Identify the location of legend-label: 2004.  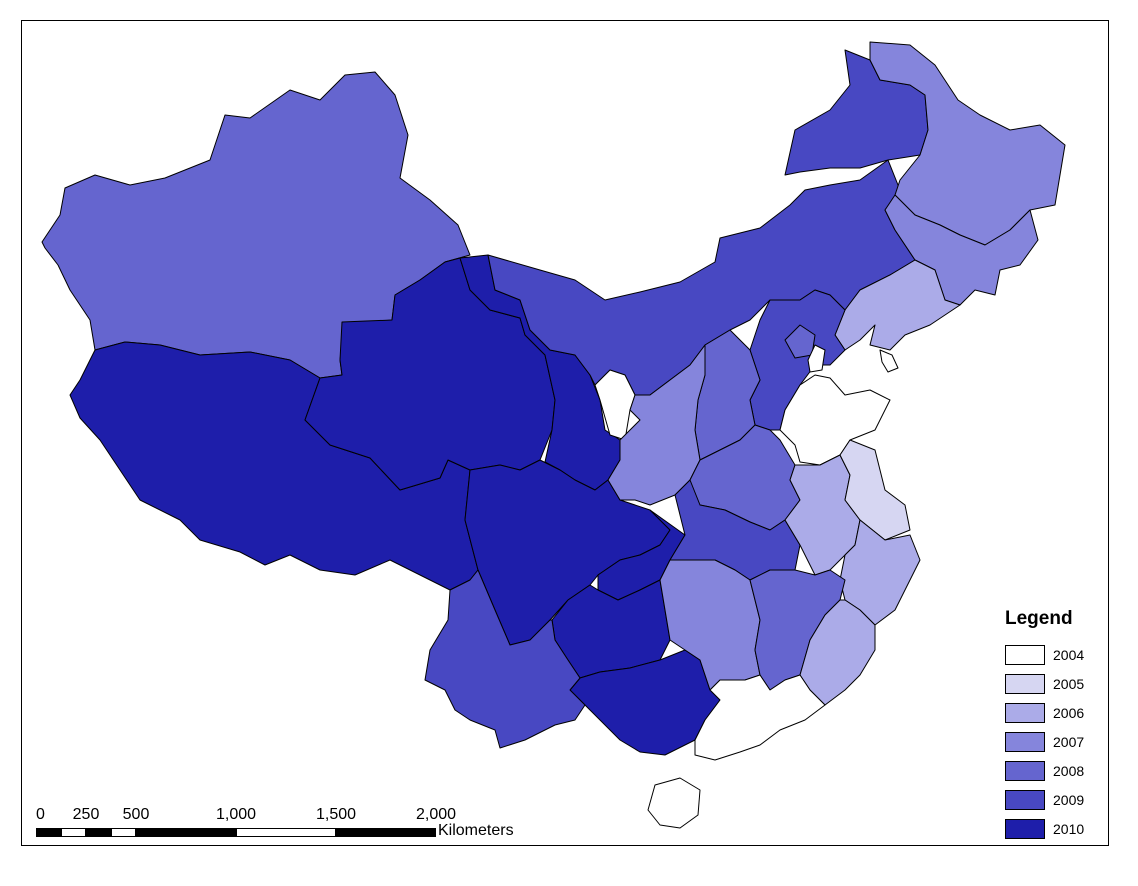
(1069, 654).